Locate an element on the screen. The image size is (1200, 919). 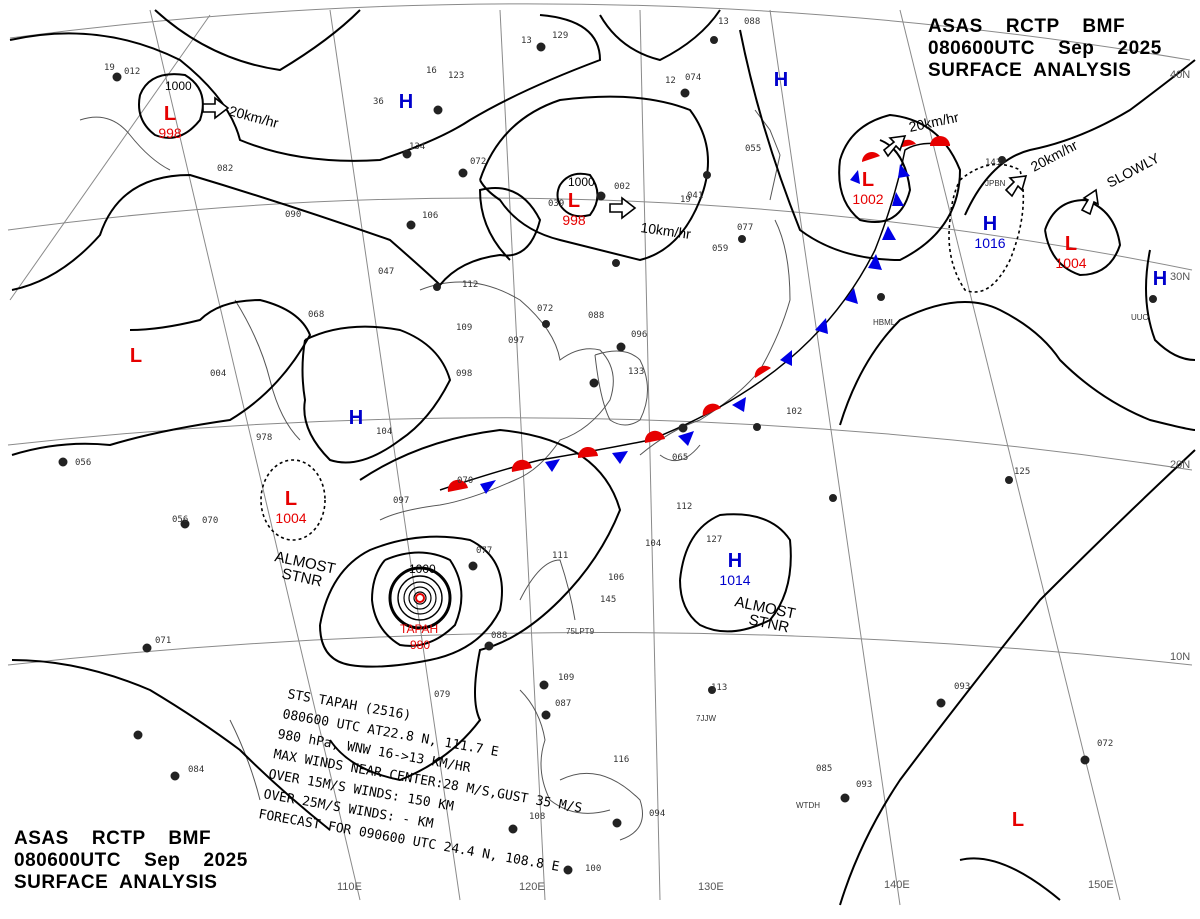
station-value: 102 is located at coordinates (794, 412).